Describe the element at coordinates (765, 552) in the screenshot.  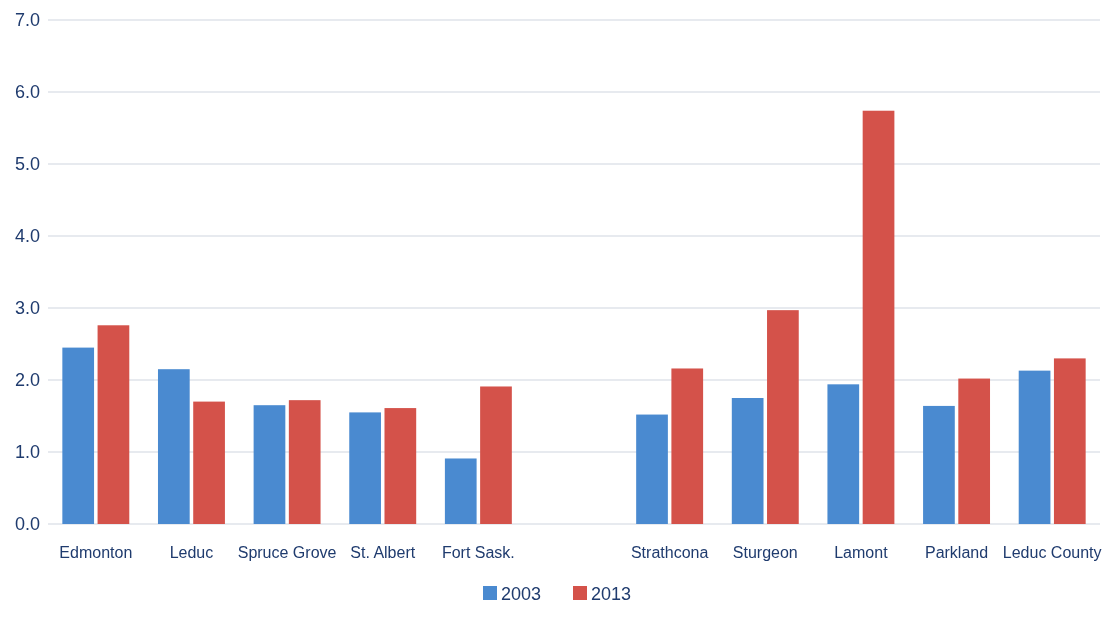
I see `x-tick-label: Sturgeon` at that location.